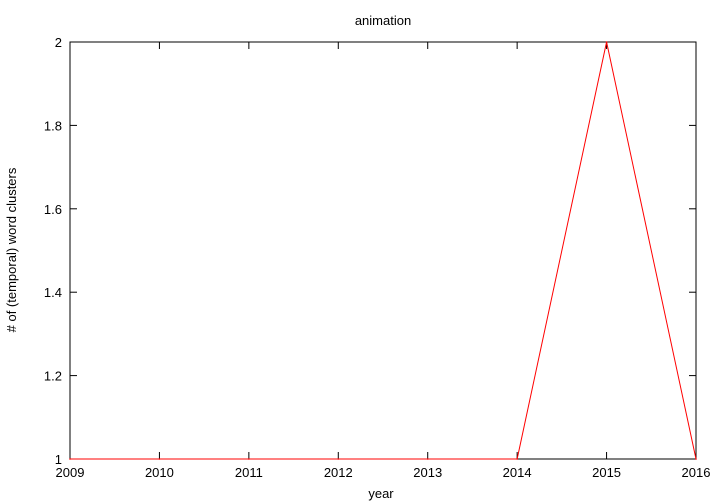 This screenshot has height=504, width=720. I want to click on x-tick-label: 2012, so click(338, 472).